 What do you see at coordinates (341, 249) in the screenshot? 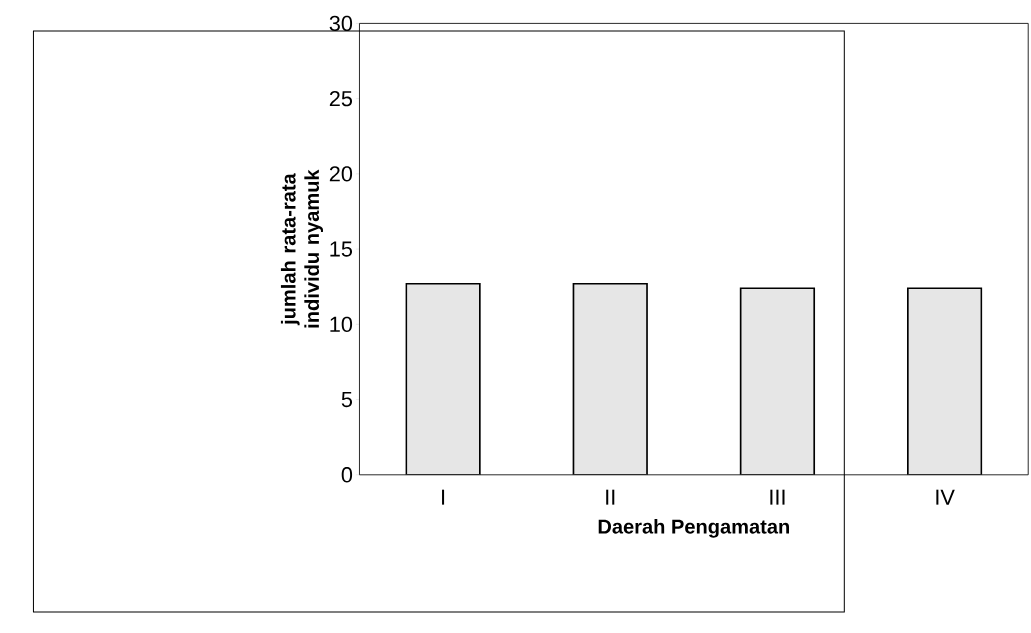
I see `y-tick-label: 15` at bounding box center [341, 249].